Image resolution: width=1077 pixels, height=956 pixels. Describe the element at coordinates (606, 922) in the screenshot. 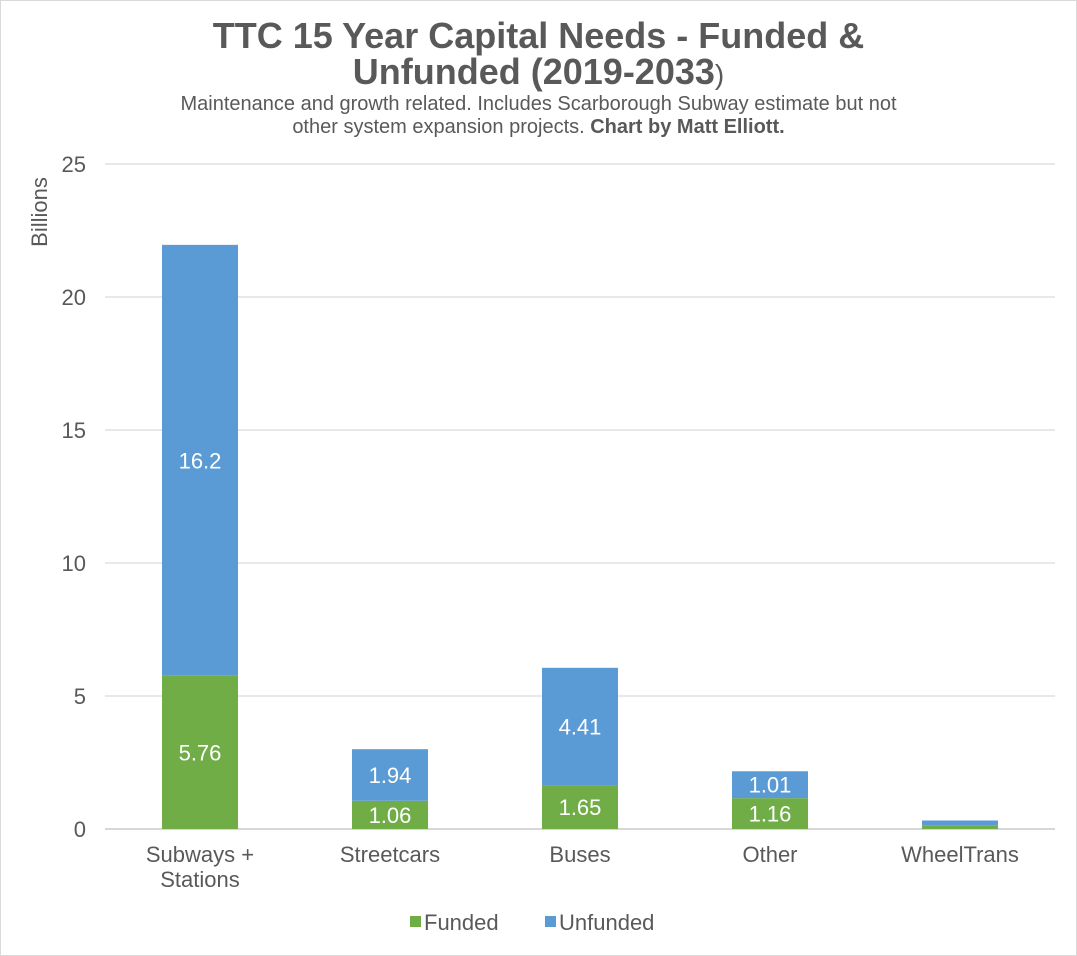

I see `legend-label-unfunded: Unfunded` at that location.